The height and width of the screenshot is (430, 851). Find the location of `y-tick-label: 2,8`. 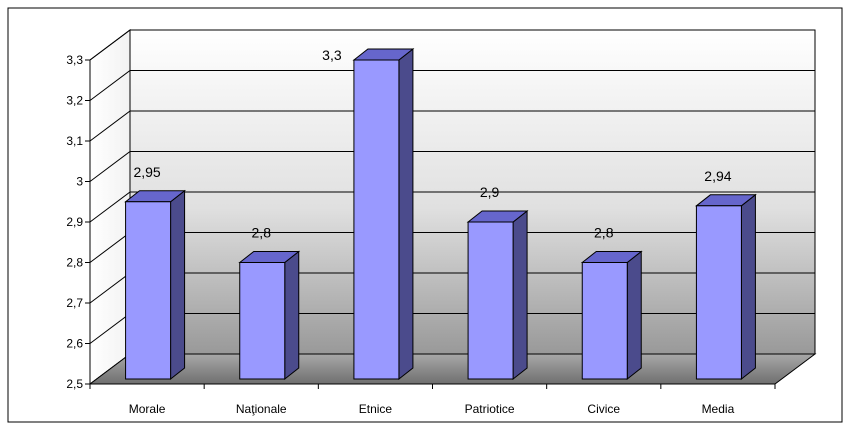

y-tick-label: 2,8 is located at coordinates (74, 263).